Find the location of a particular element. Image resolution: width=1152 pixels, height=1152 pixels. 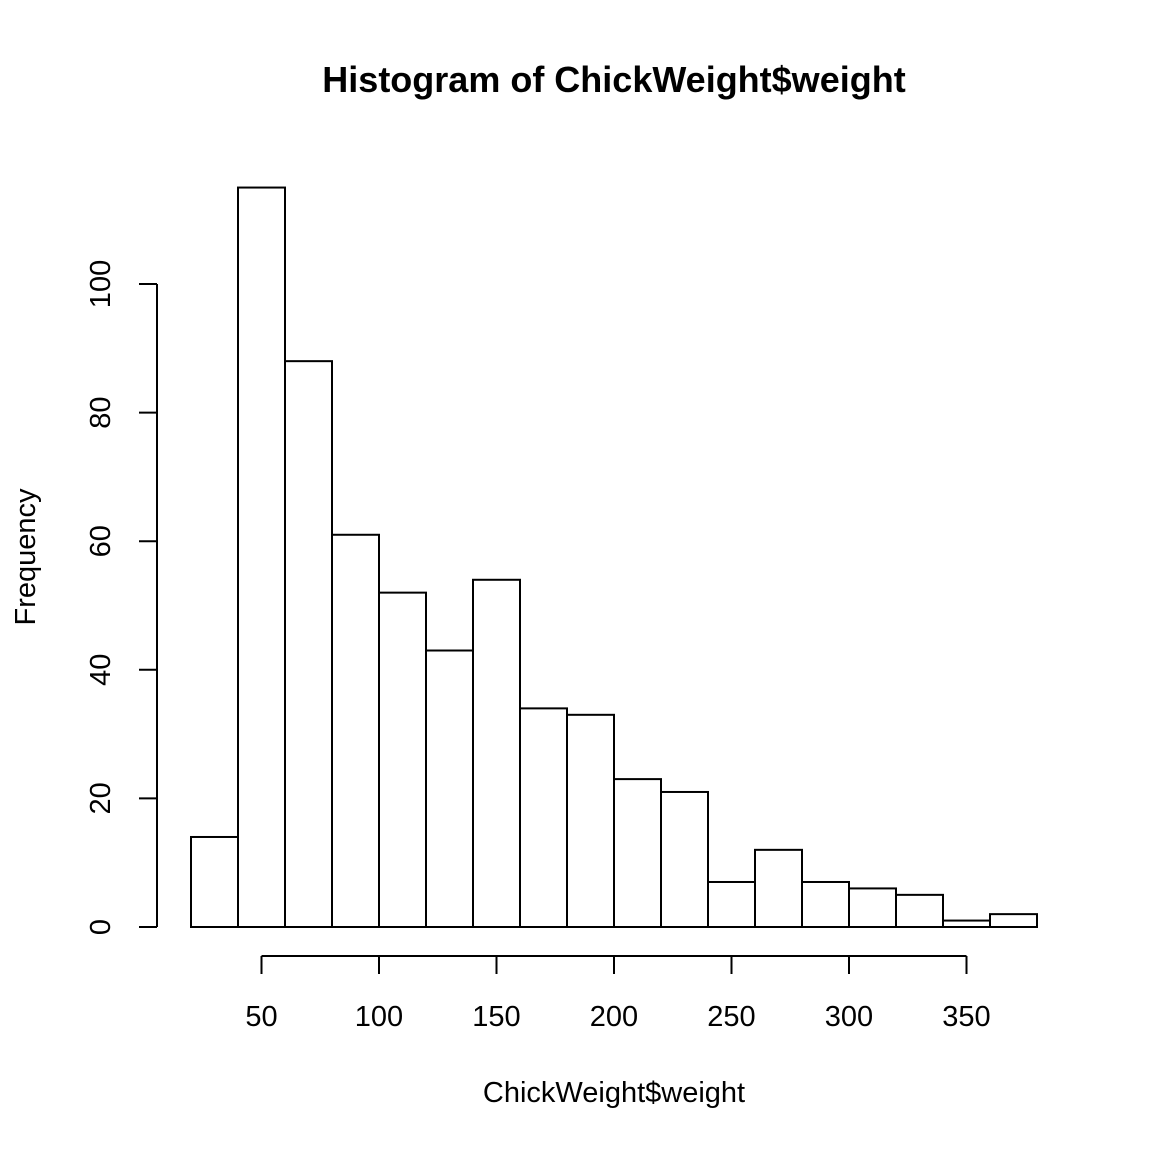

x-tick-label: 100 is located at coordinates (379, 1017).